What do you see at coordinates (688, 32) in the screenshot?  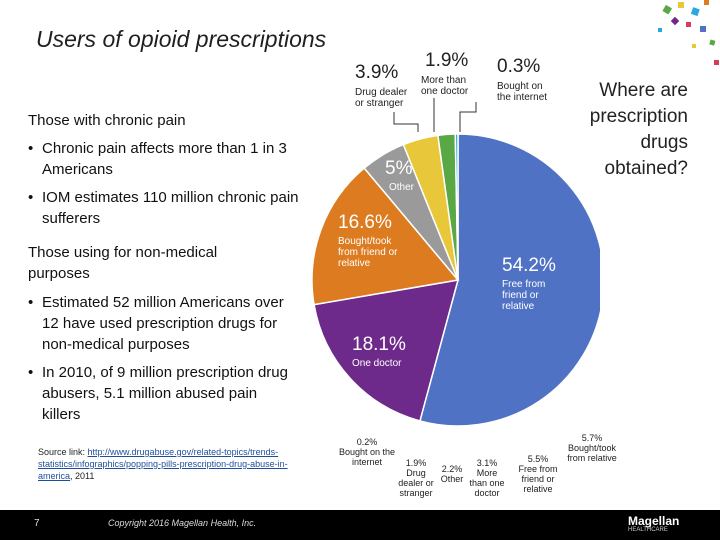 I see `confetti-decoration` at bounding box center [688, 32].